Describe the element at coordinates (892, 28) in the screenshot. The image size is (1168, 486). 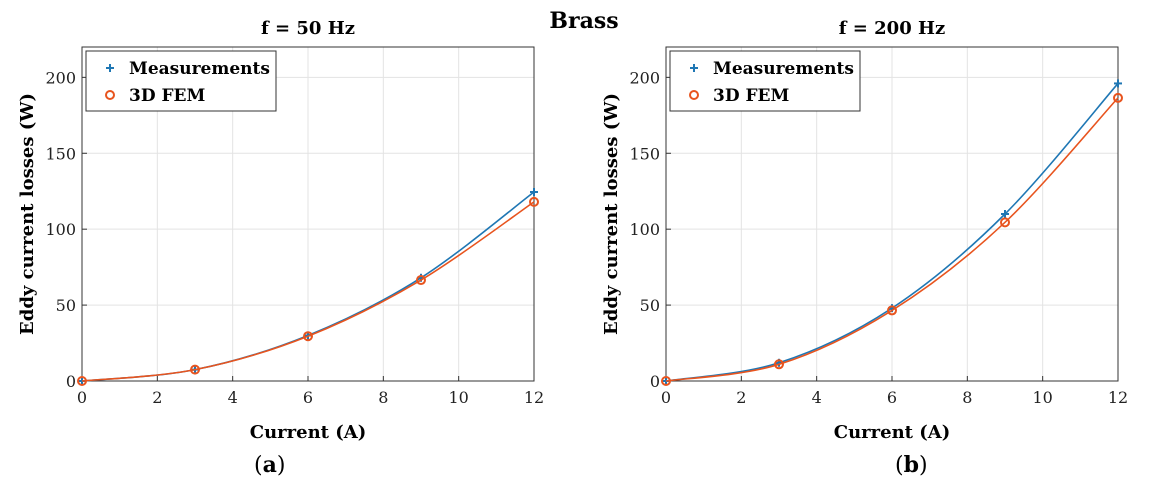
I see `chart-title: f = 200 Hz` at that location.